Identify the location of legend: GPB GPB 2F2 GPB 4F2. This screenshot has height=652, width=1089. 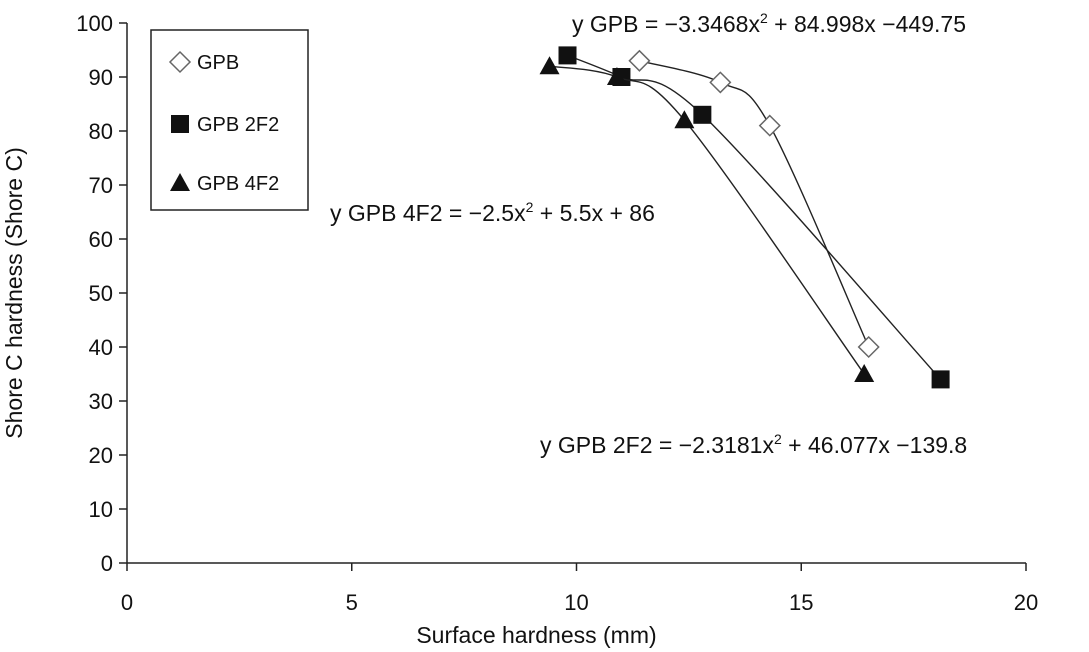
(229, 120).